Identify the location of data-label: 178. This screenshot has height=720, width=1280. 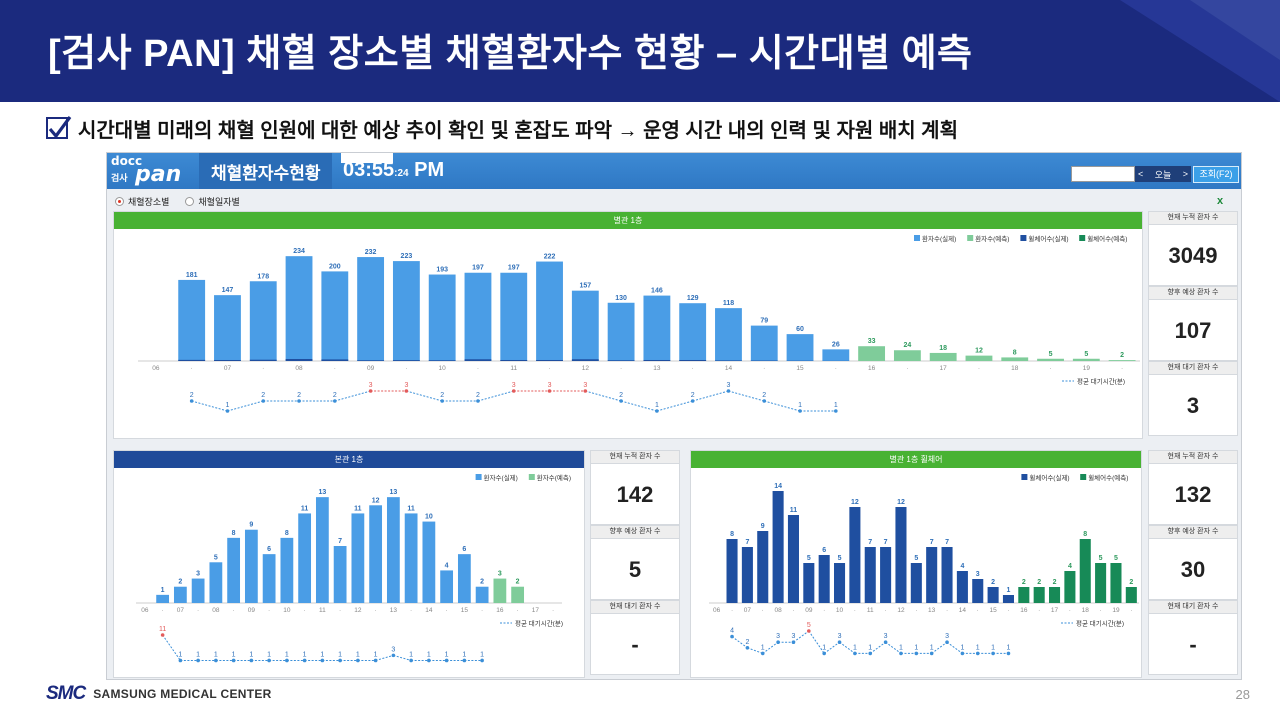
(263, 276).